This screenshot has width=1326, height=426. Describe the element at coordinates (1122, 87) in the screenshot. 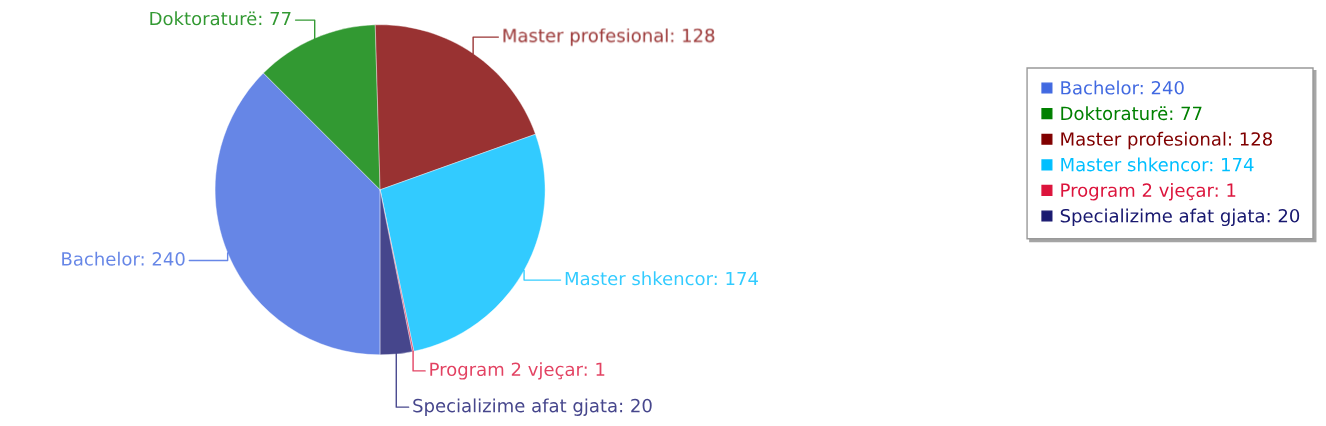

I see `legend-label: Bachelor: 240` at that location.